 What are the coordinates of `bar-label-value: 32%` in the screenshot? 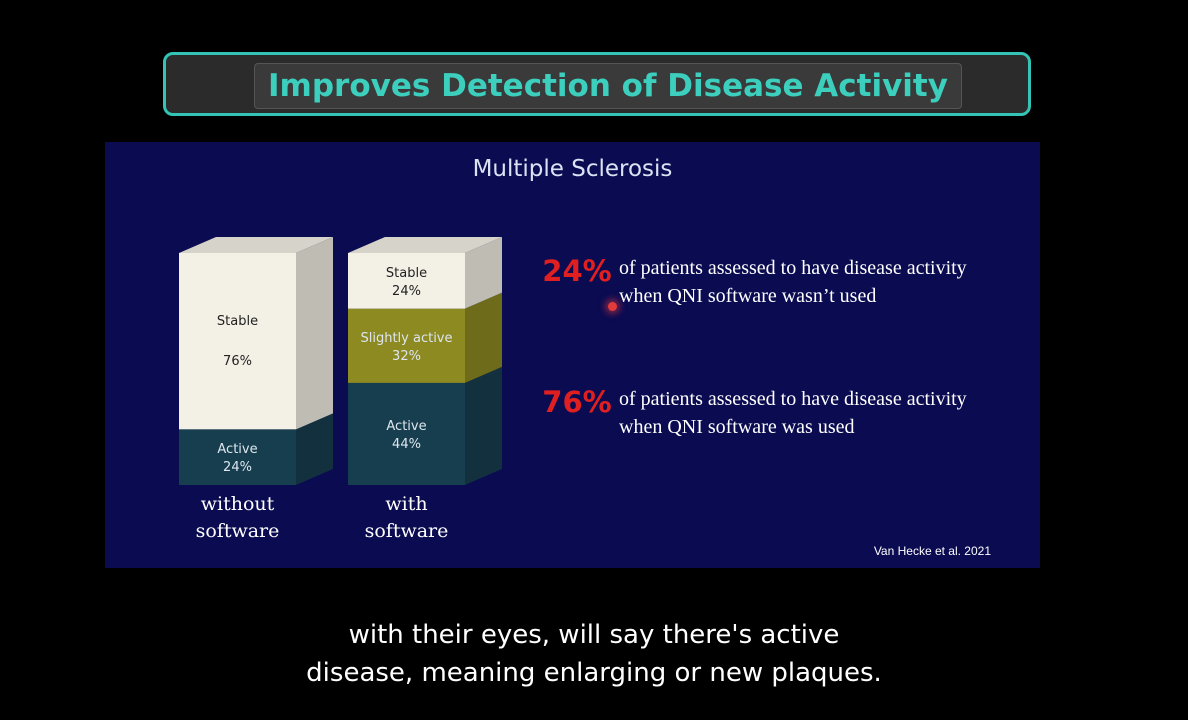 It's located at (406, 356).